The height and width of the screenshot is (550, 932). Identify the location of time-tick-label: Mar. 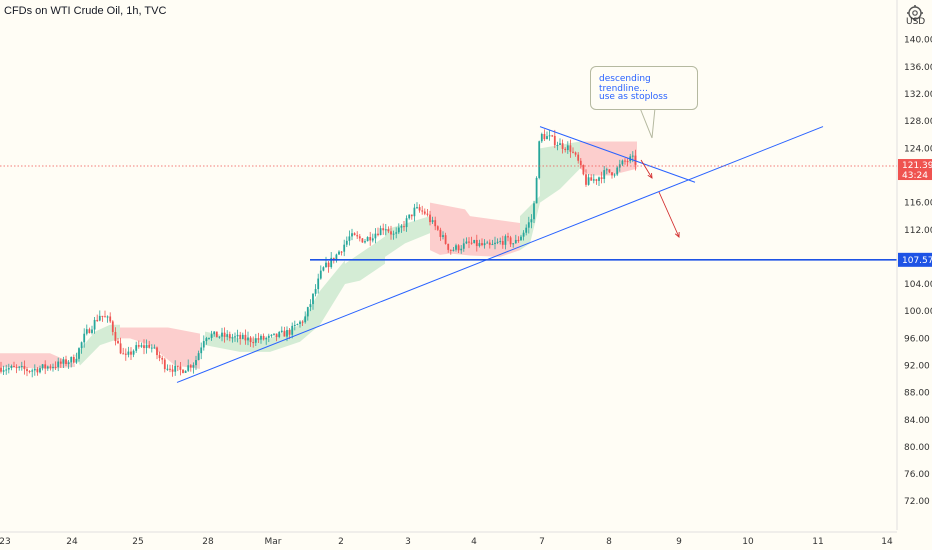
(273, 542).